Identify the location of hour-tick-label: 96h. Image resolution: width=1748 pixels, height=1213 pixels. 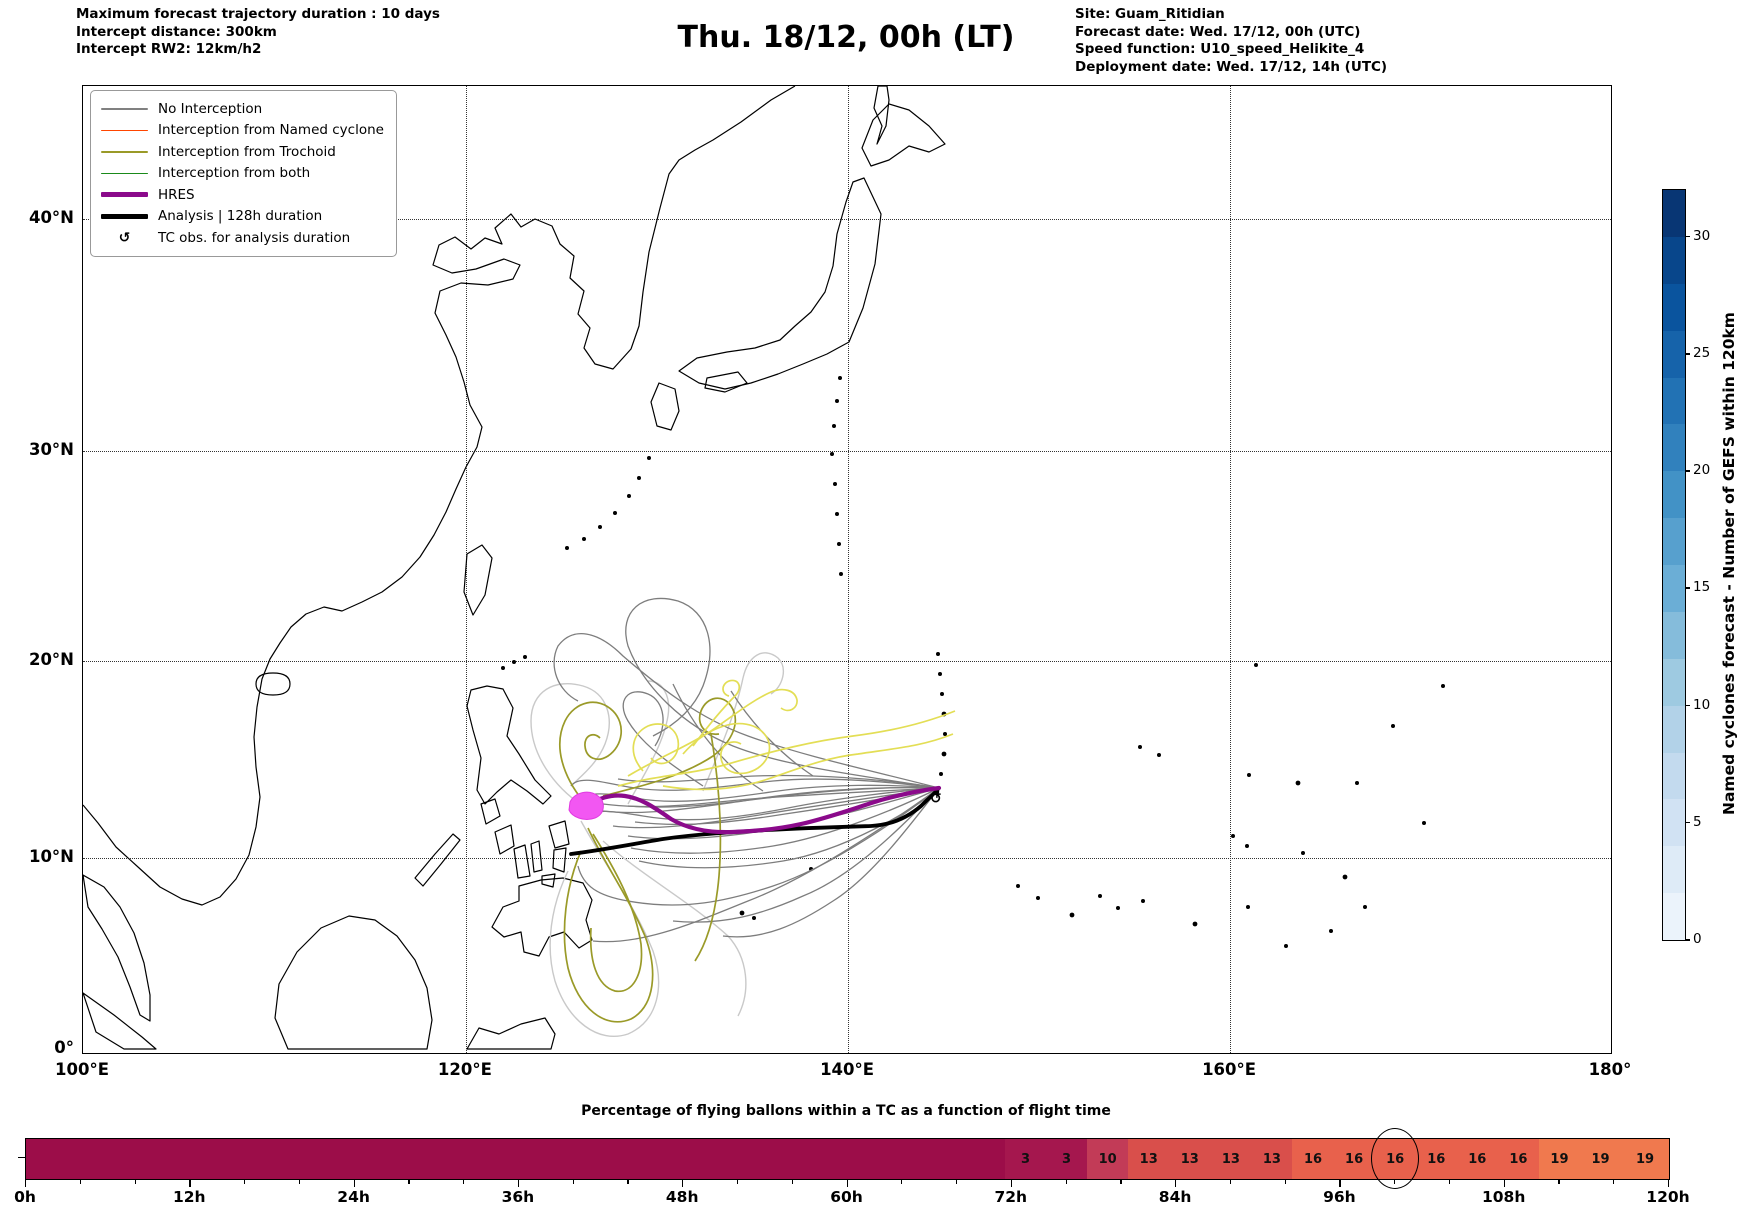
(1339, 1197).